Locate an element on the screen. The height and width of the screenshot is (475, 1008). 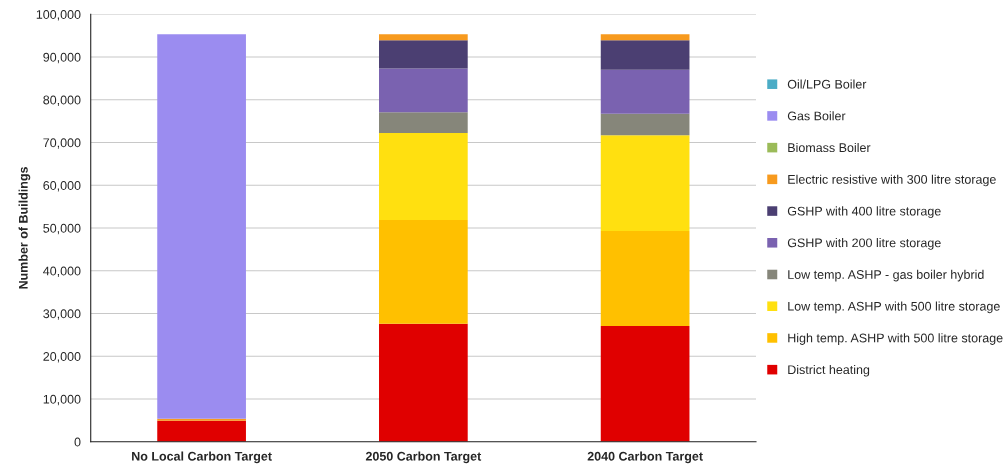
y-tick-label: 10,000 is located at coordinates (62, 400).